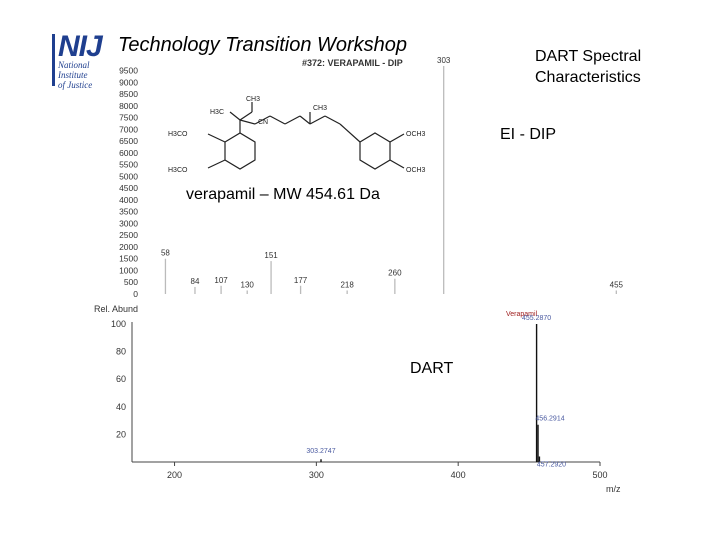  Describe the element at coordinates (128, 82) in the screenshot. I see `ei-ytick-18: 9000` at that location.